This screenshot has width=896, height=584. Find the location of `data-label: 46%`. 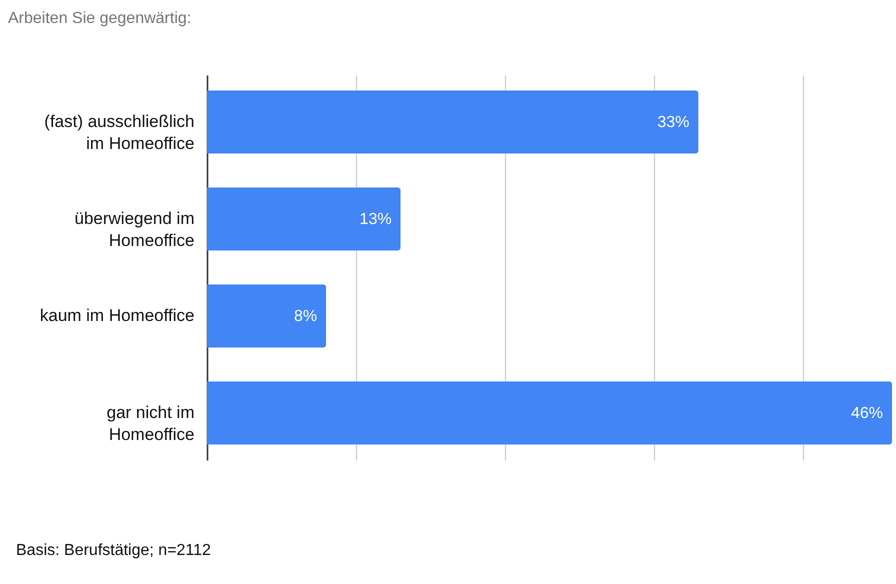

data-label: 46% is located at coordinates (866, 413).